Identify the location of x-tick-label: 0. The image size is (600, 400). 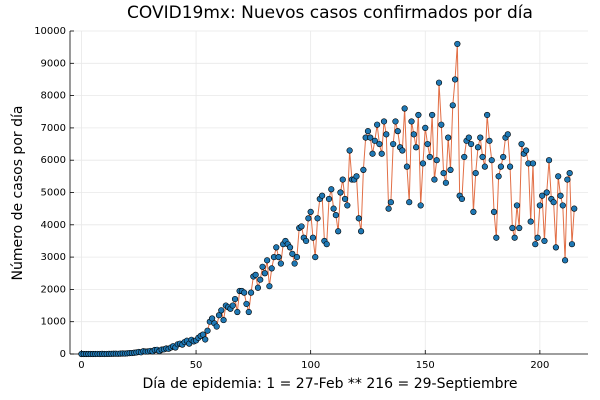
(81, 365).